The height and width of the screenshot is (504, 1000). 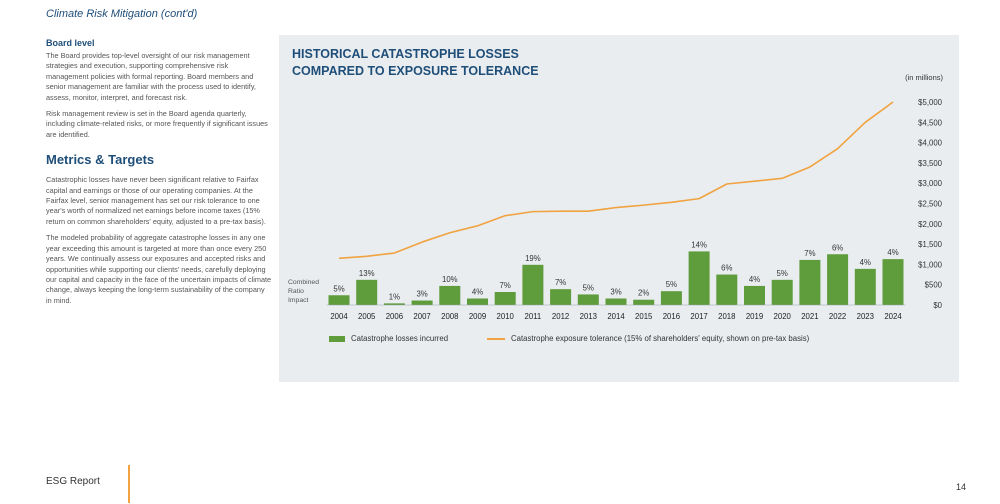 What do you see at coordinates (810, 282) in the screenshot?
I see `bar-2021` at bounding box center [810, 282].